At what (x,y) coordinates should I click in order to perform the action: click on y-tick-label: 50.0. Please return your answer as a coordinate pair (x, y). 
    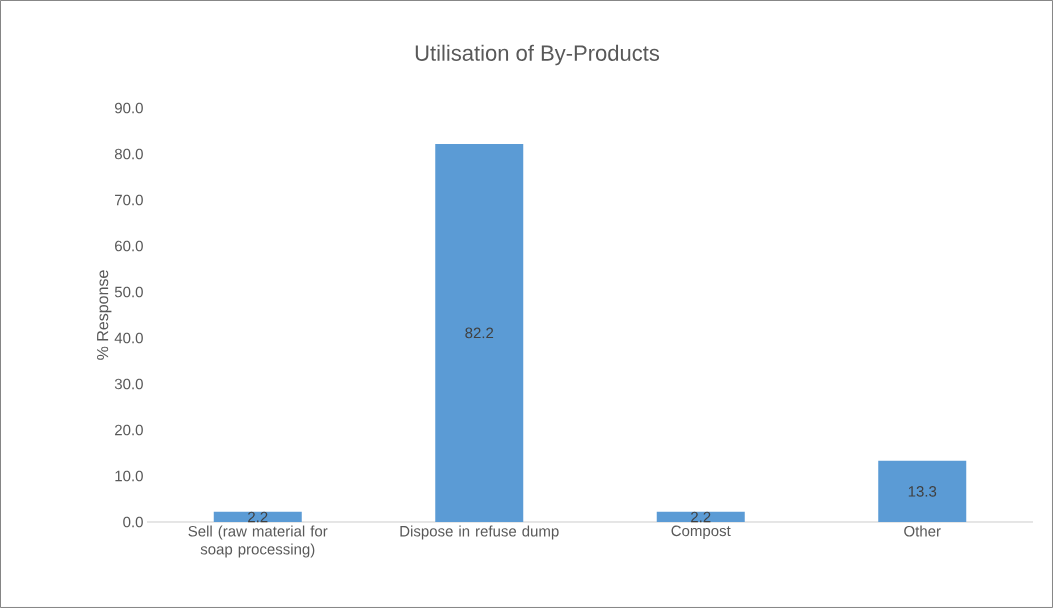
    Looking at the image, I should click on (128, 292).